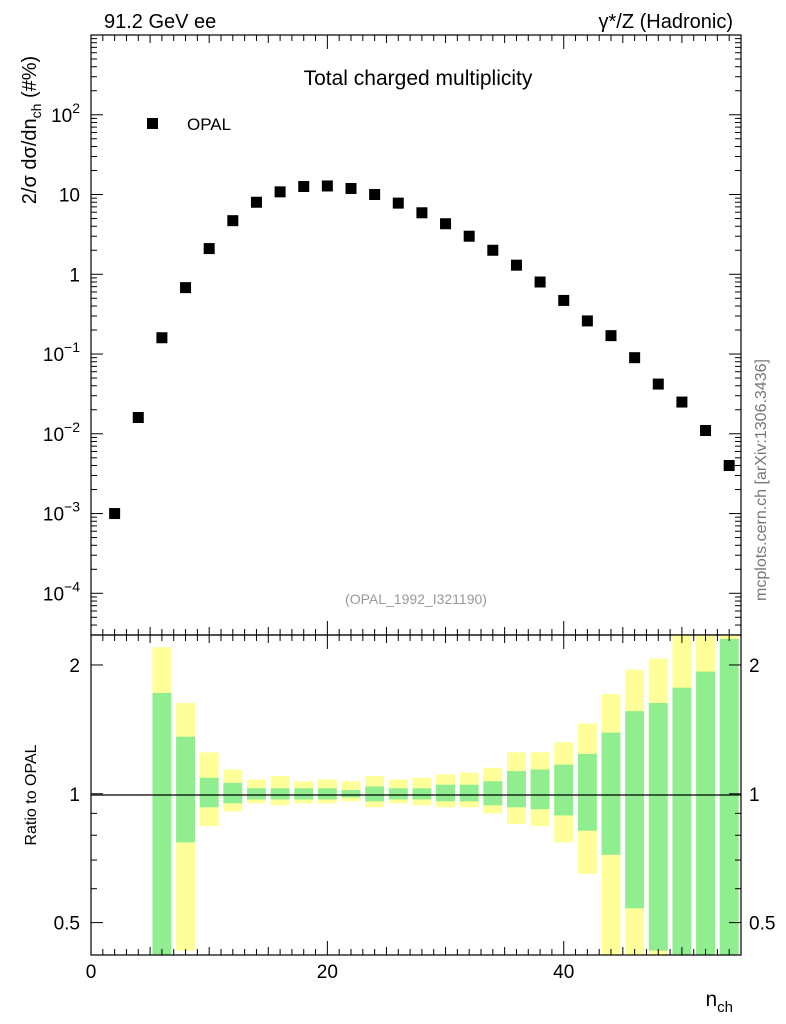 This screenshot has width=786, height=1024. Describe the element at coordinates (65, 113) in the screenshot. I see `y-tick-label: 10²` at that location.